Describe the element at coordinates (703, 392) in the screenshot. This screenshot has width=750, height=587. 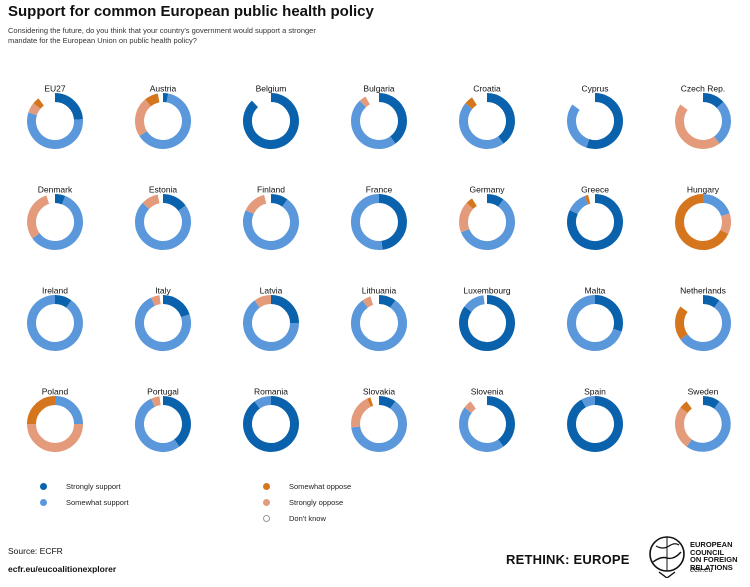
I see `donut-label: Sweden` at that location.